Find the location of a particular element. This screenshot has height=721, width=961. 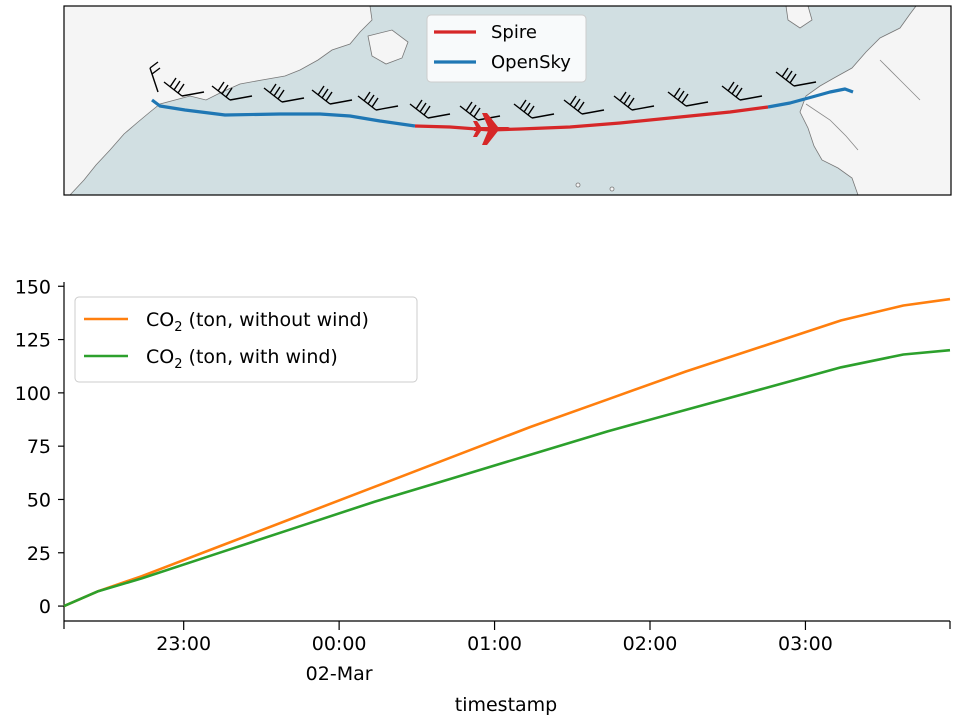

airplane-icon is located at coordinates (492, 129).